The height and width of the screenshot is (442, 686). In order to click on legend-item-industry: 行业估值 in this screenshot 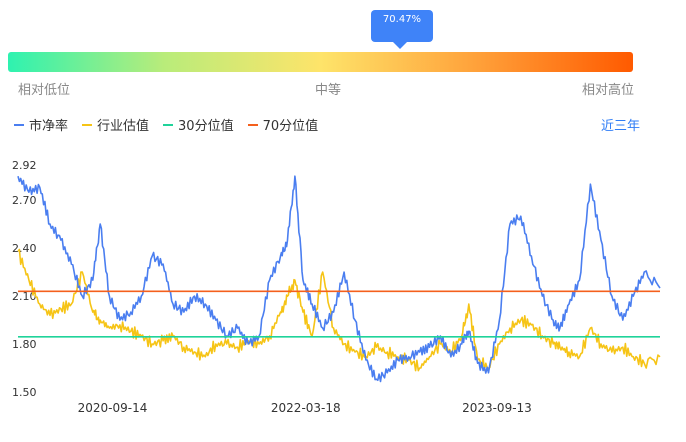, I will do `click(115, 124)`.